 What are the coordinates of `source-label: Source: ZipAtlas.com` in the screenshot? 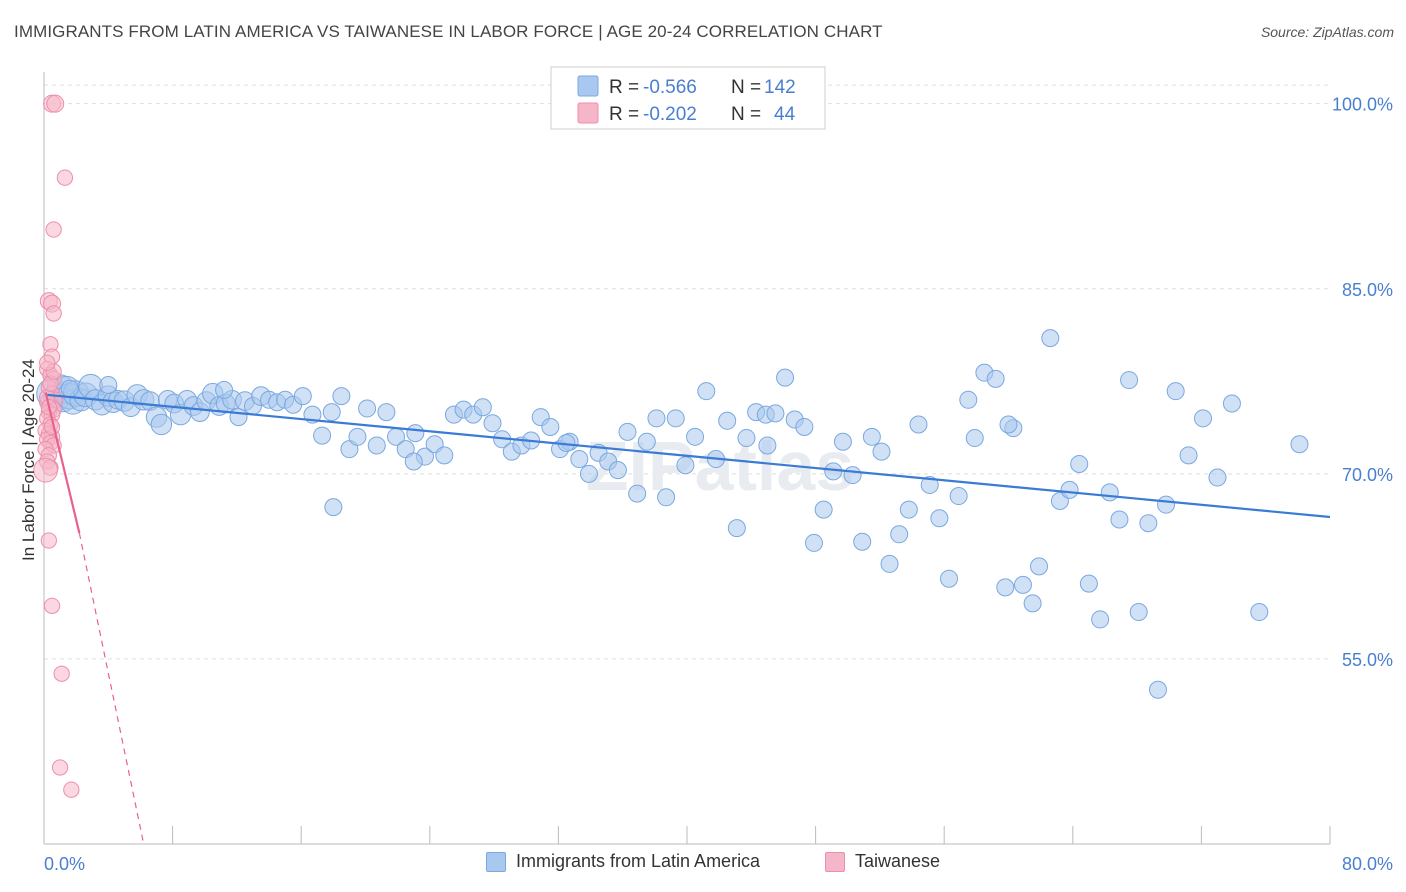 It's located at (1327, 32).